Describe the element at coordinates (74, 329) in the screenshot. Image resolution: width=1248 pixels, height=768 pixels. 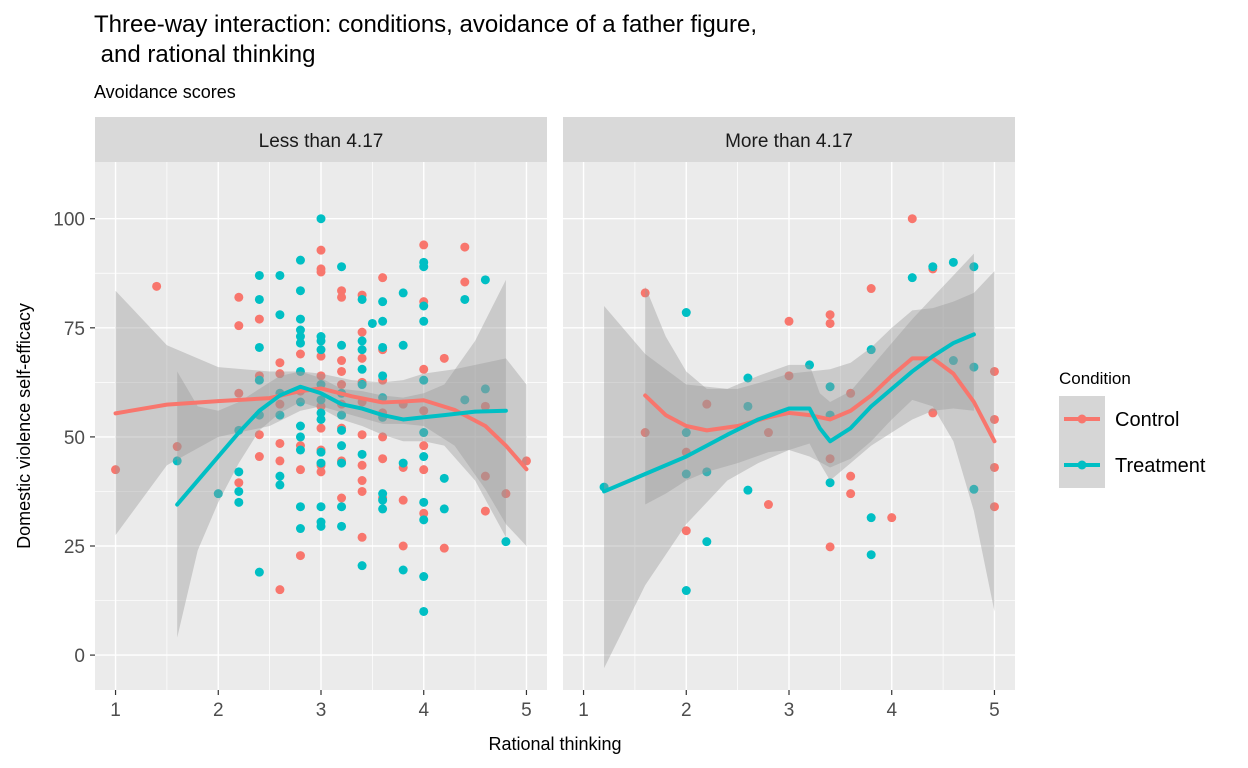
I see `y-tick-label: 75` at that location.